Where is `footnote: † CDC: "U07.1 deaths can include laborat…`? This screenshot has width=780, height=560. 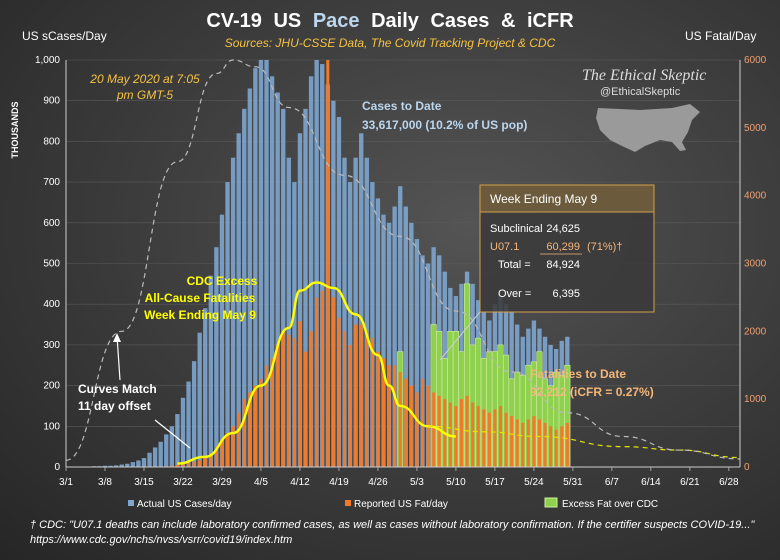
footnote: † CDC: "U07.1 deaths can include laborat… is located at coordinates (392, 532).